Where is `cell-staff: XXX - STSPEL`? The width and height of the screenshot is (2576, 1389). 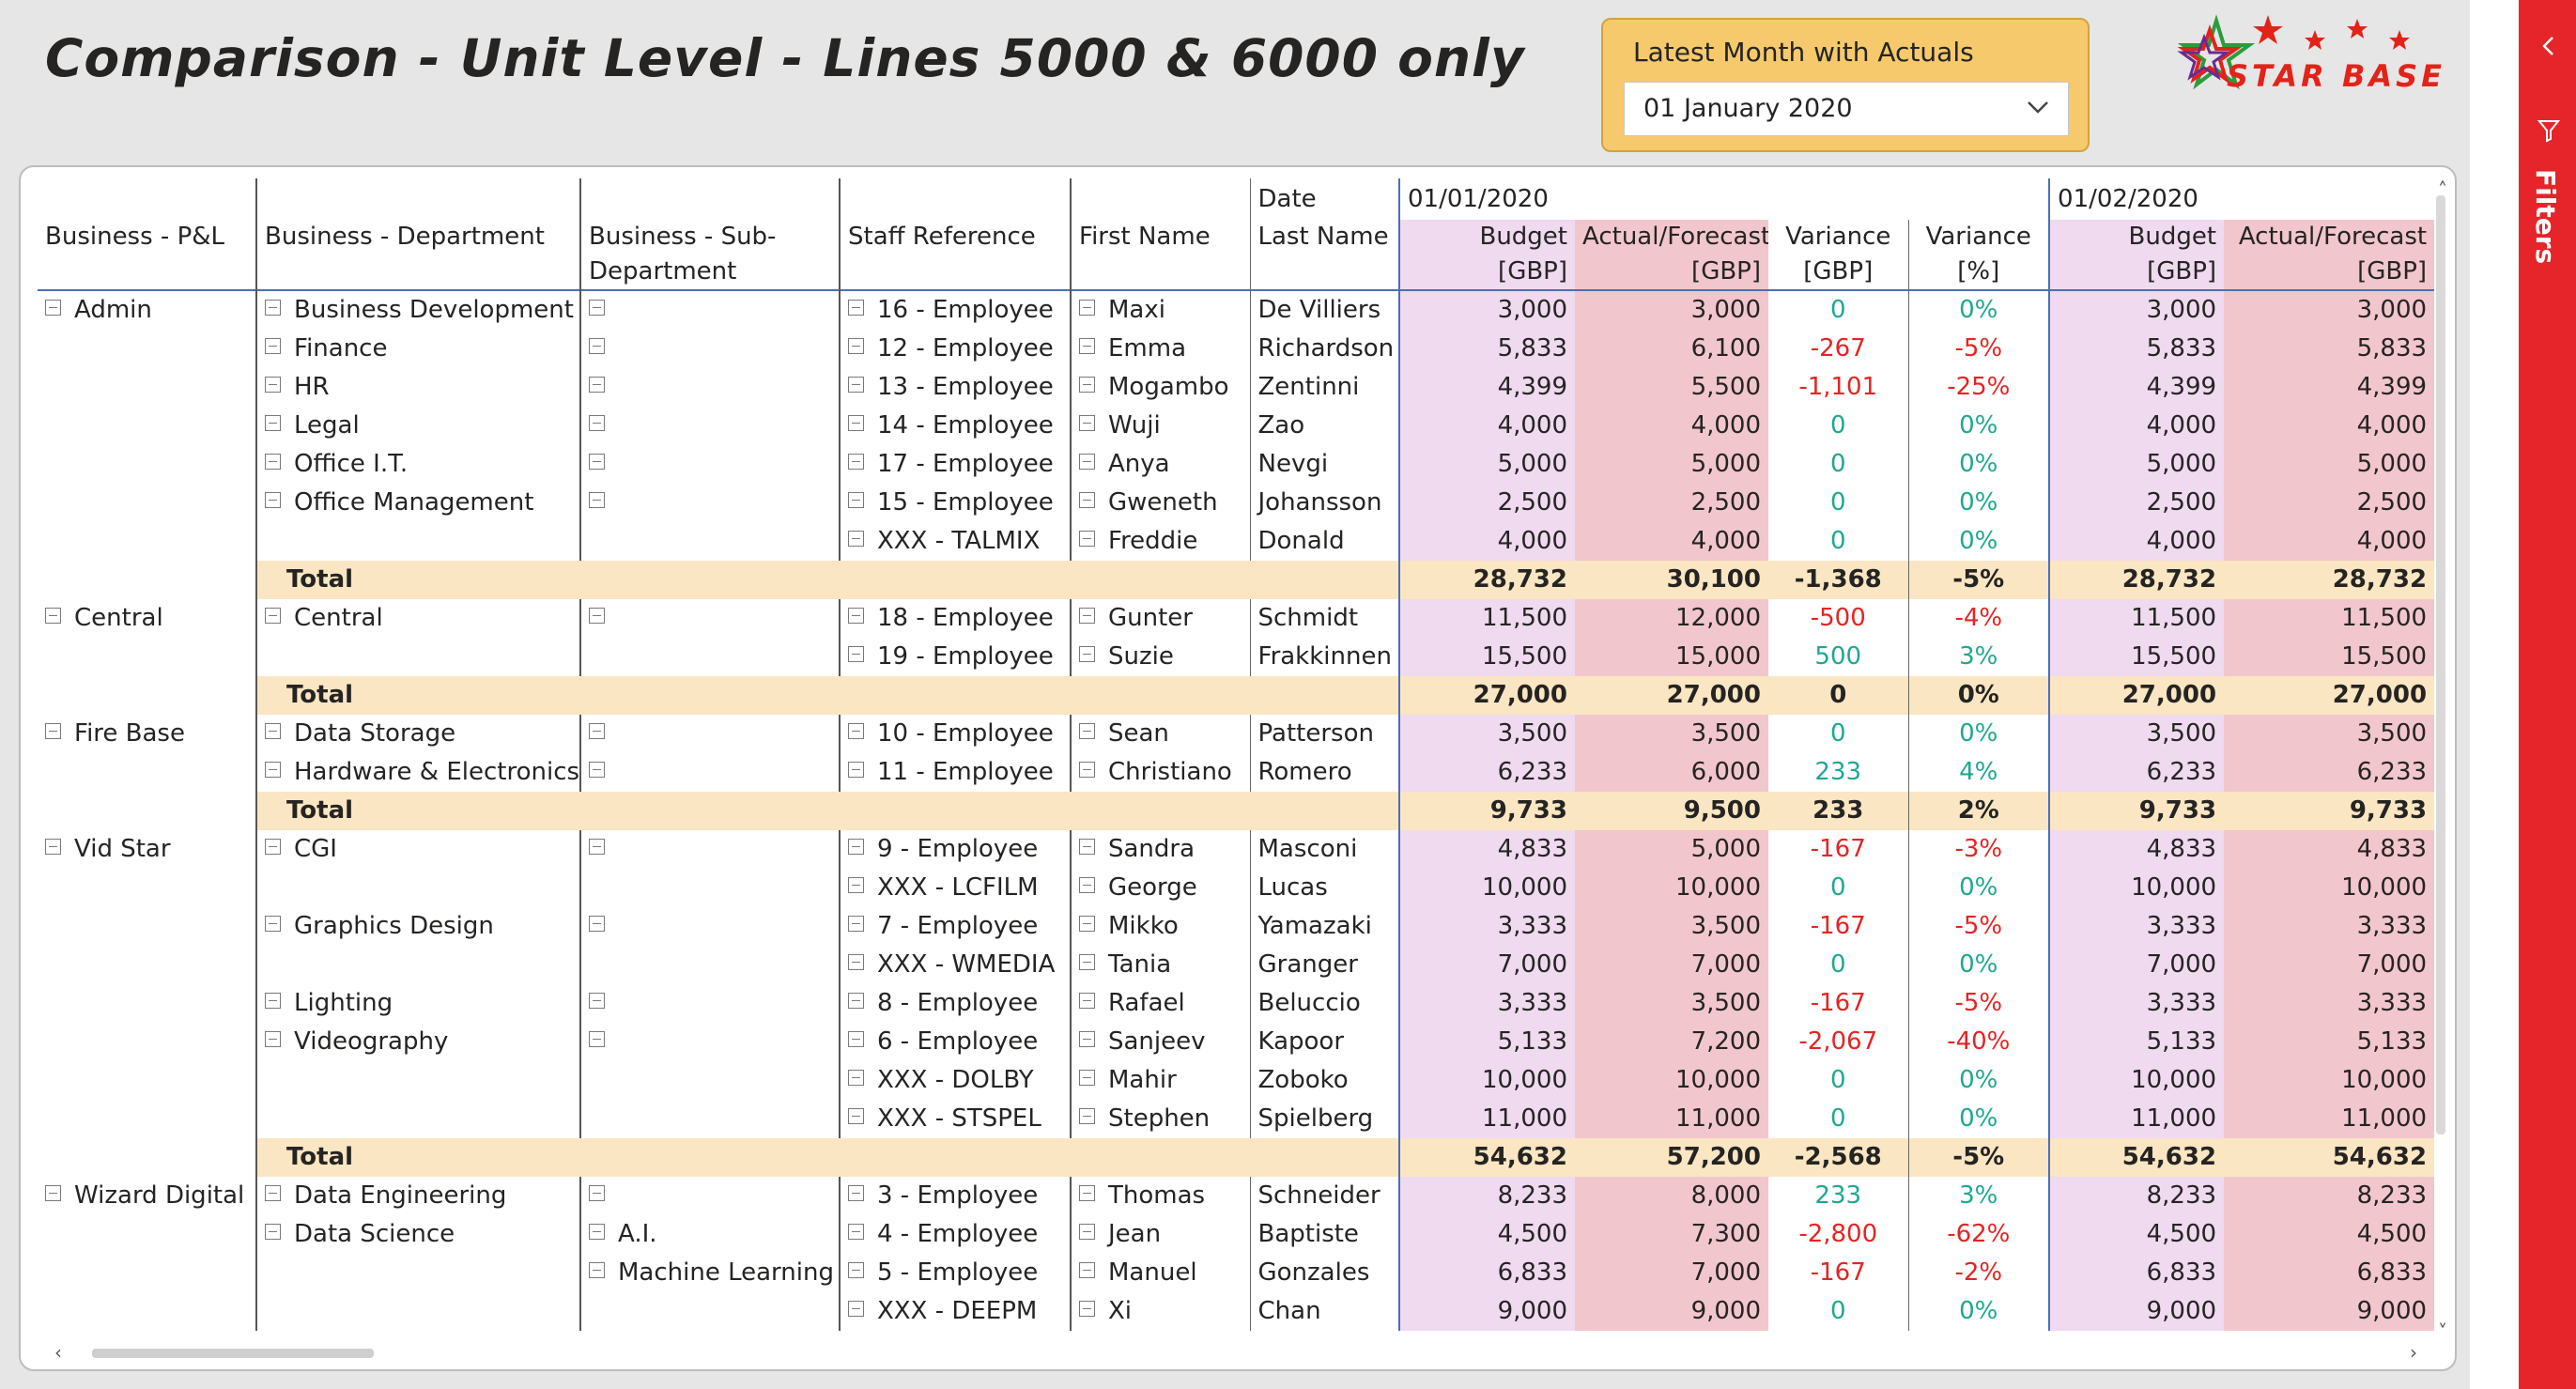
cell-staff: XXX - STSPEL is located at coordinates (955, 1119).